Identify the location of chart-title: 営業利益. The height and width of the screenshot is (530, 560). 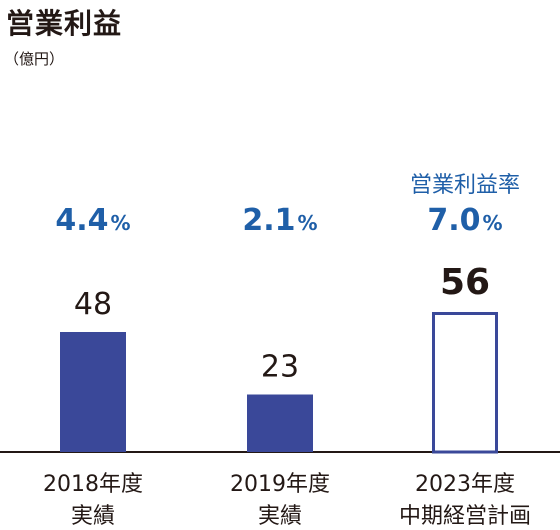
(64, 23).